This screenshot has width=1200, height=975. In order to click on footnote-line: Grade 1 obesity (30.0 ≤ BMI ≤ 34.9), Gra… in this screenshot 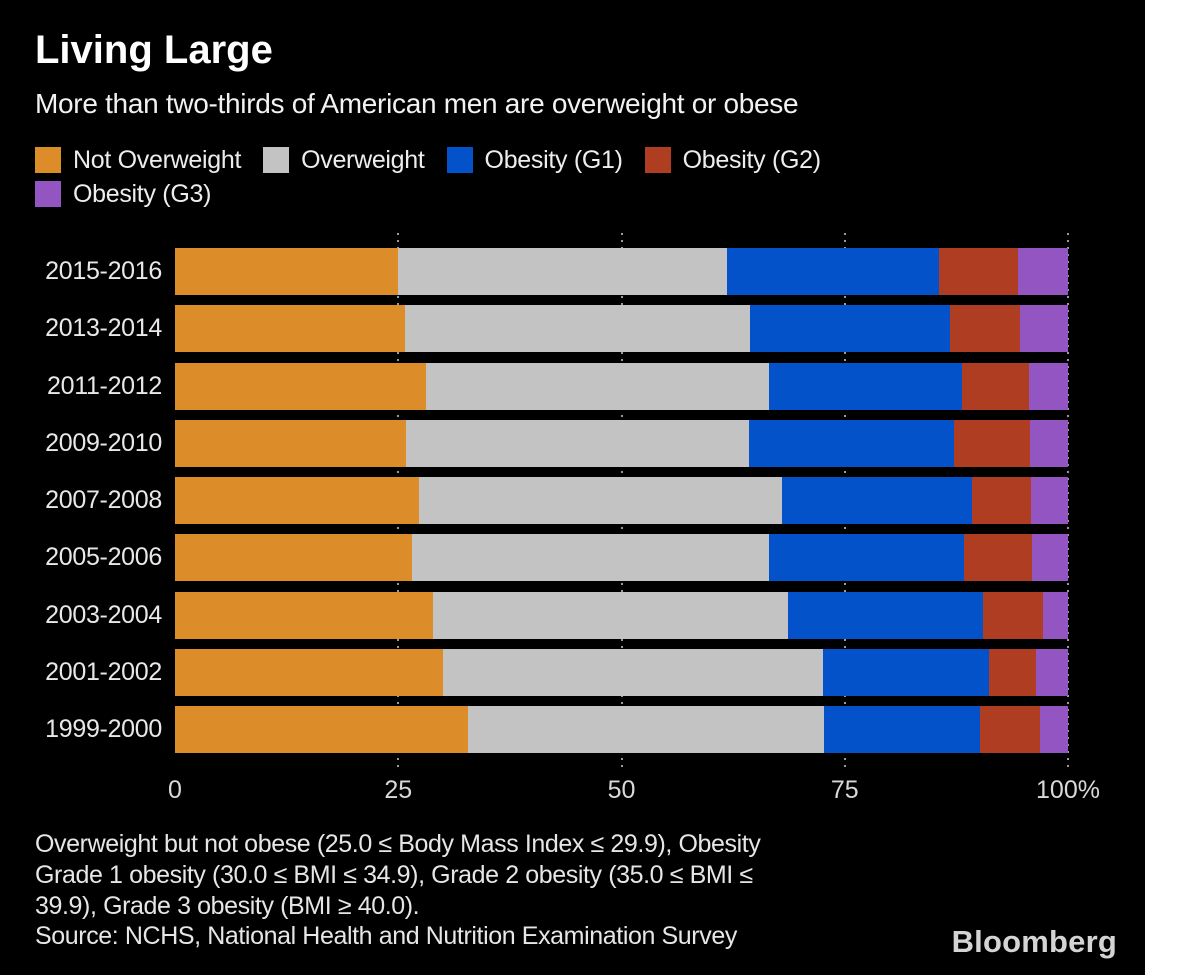, I will do `click(394, 875)`.